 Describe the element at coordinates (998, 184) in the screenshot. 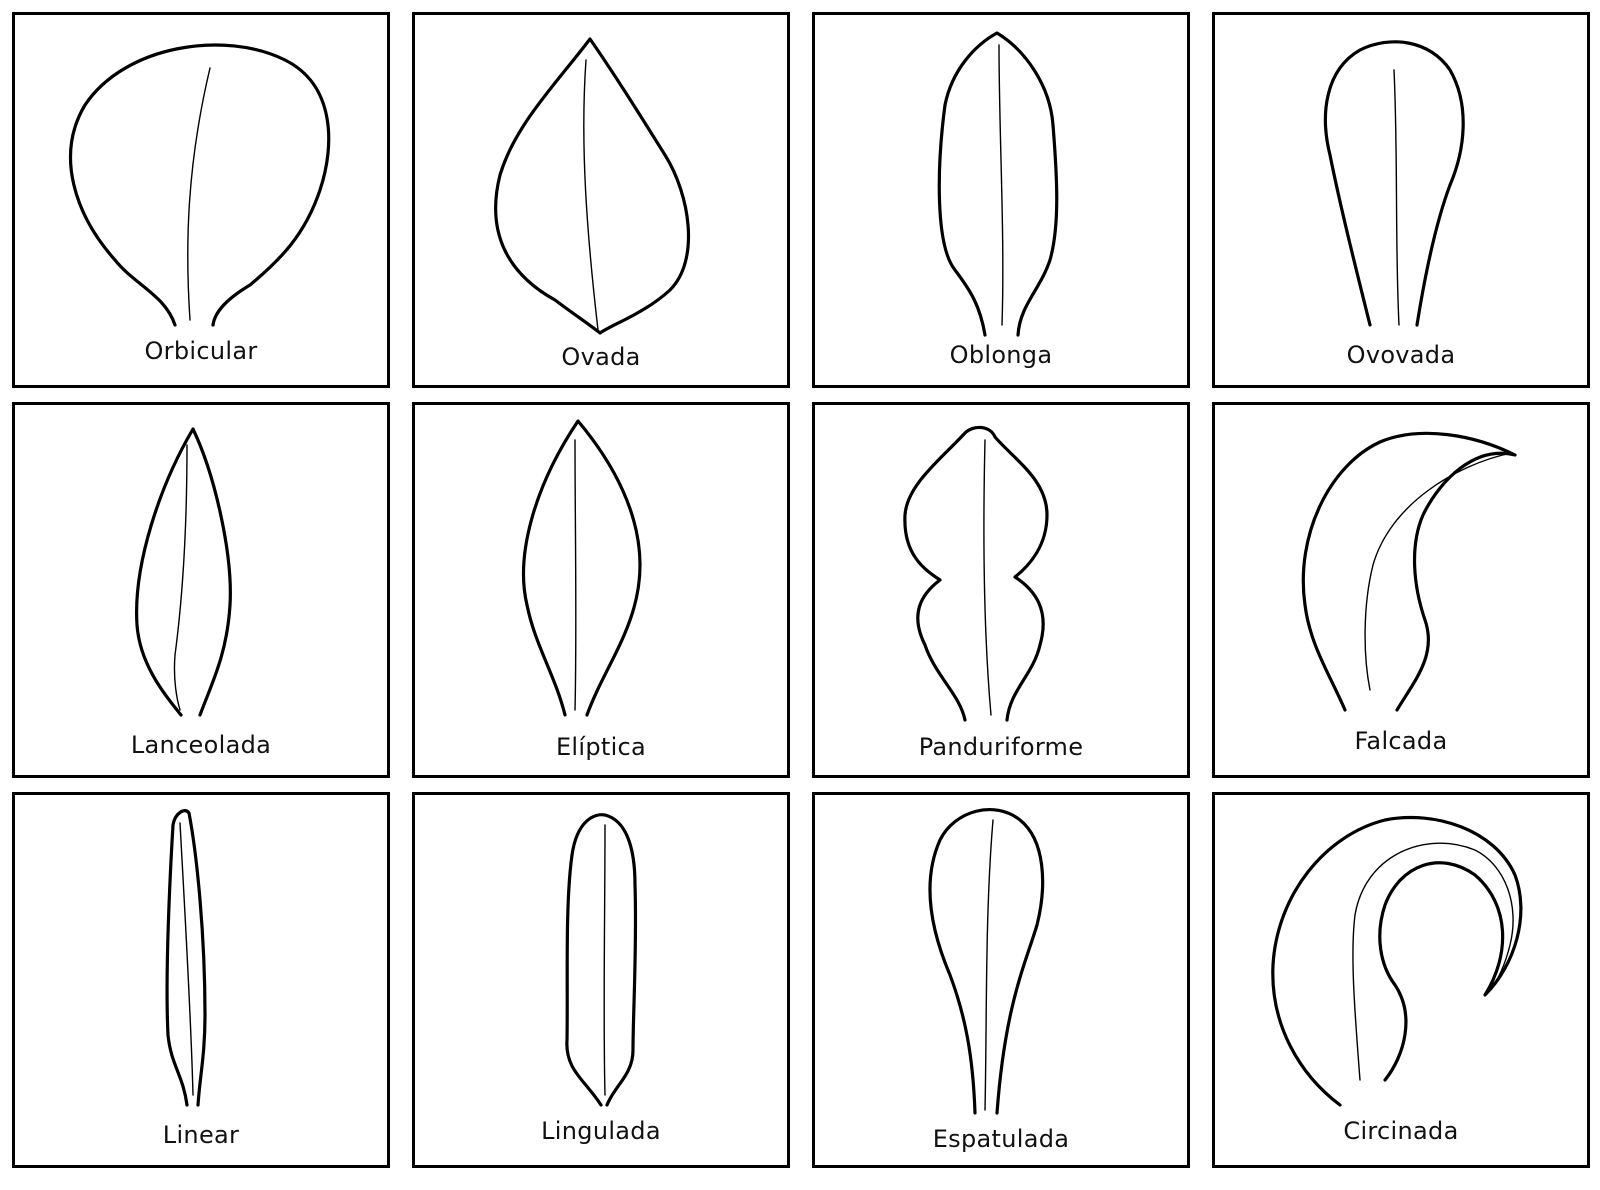

I see `oblonga-leaf-icon` at that location.